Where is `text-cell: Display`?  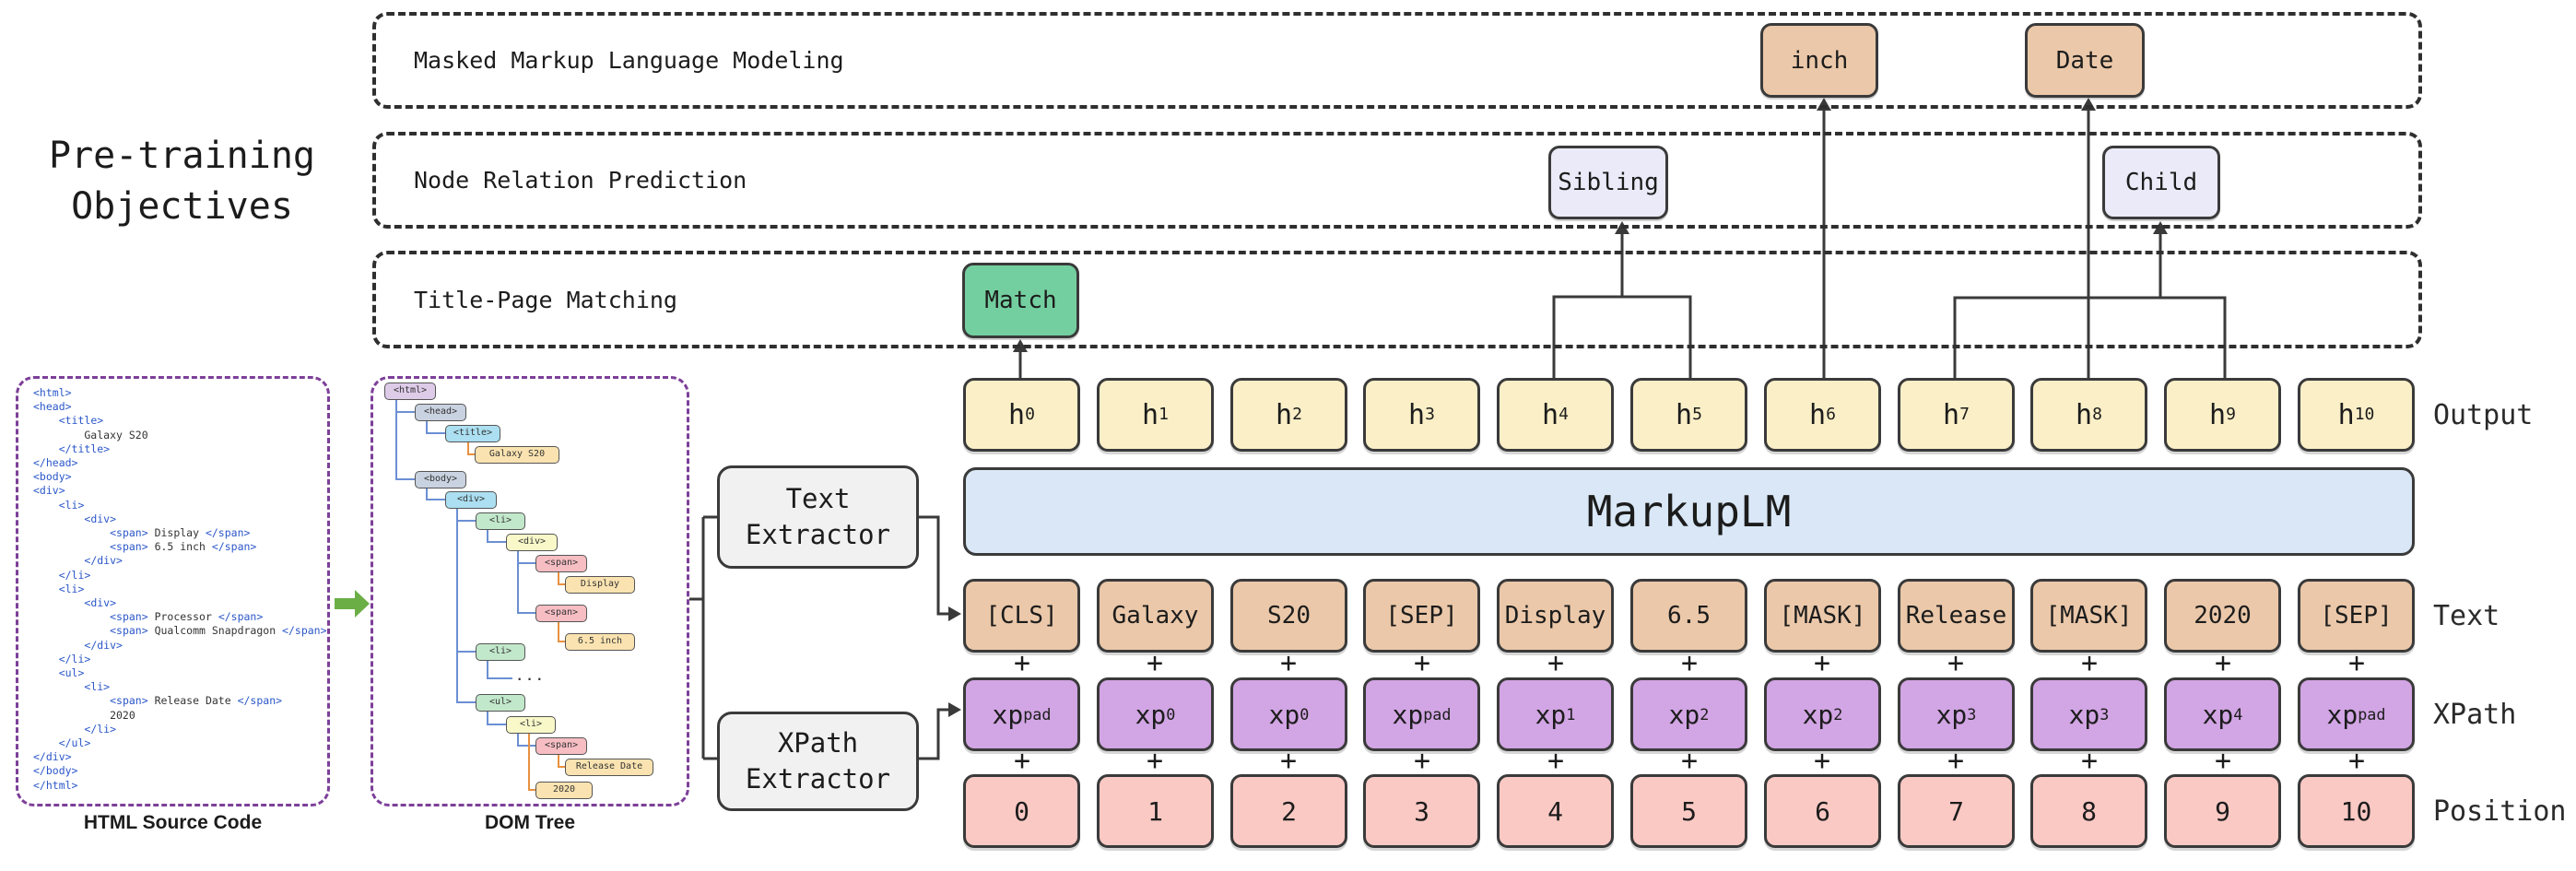 text-cell: Display is located at coordinates (1555, 616).